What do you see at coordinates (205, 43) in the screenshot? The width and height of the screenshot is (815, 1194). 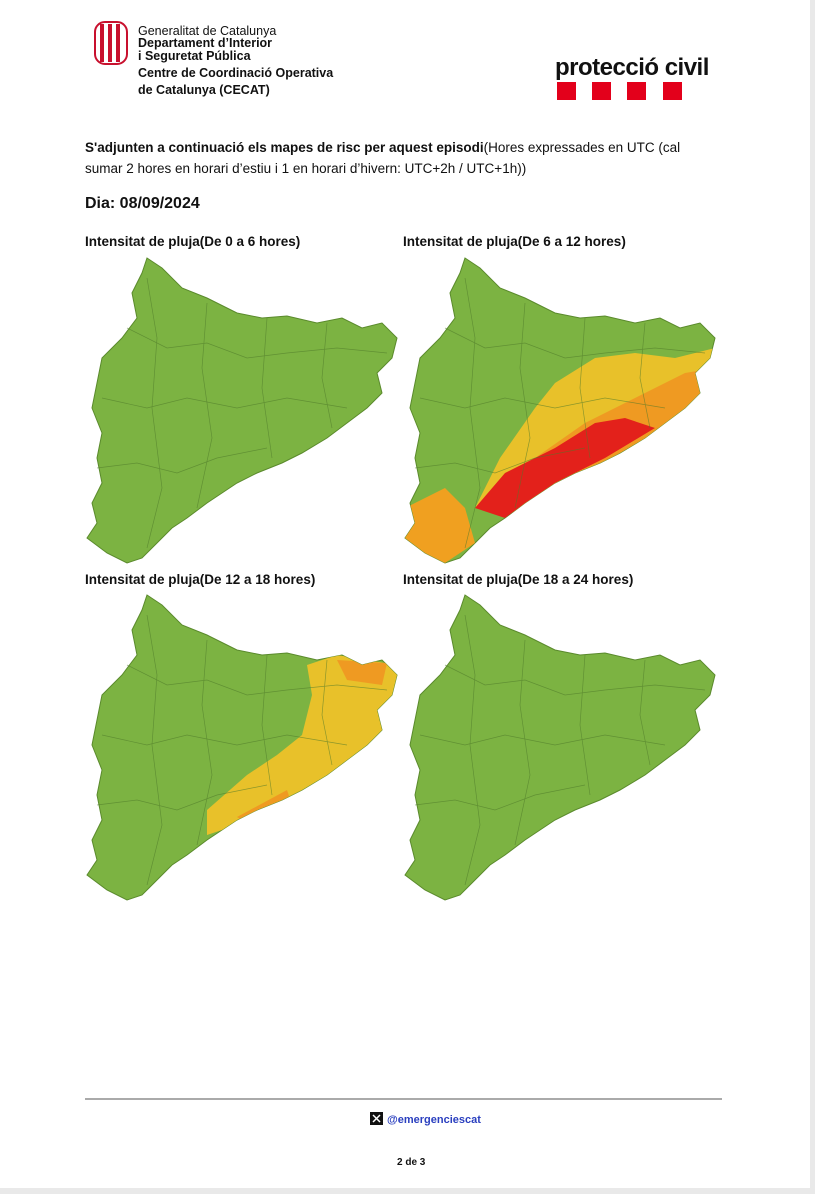 I see `org-line: Departament d’Interior` at bounding box center [205, 43].